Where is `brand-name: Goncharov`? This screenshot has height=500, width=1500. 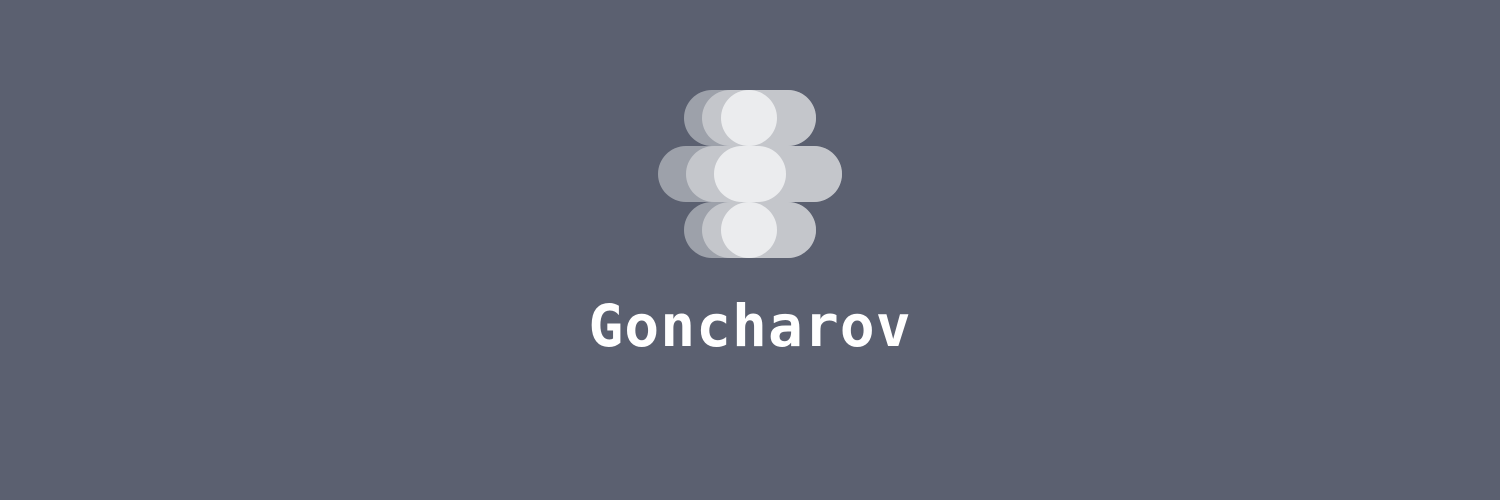 brand-name: Goncharov is located at coordinates (750, 326).